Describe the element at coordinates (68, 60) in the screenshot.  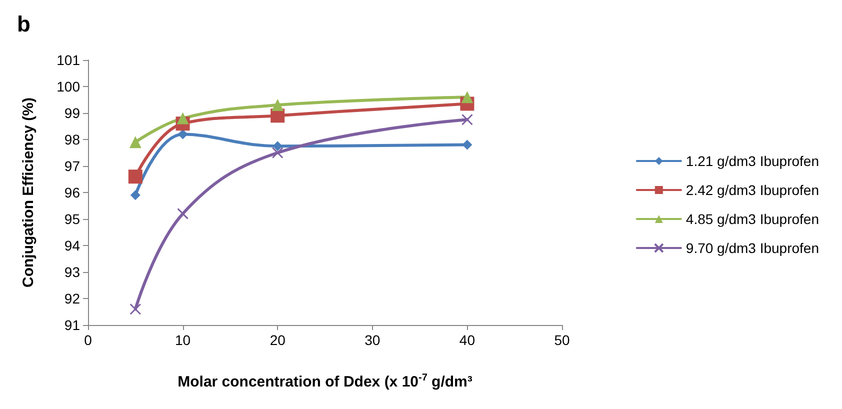
I see `y-tick-label: 101` at that location.